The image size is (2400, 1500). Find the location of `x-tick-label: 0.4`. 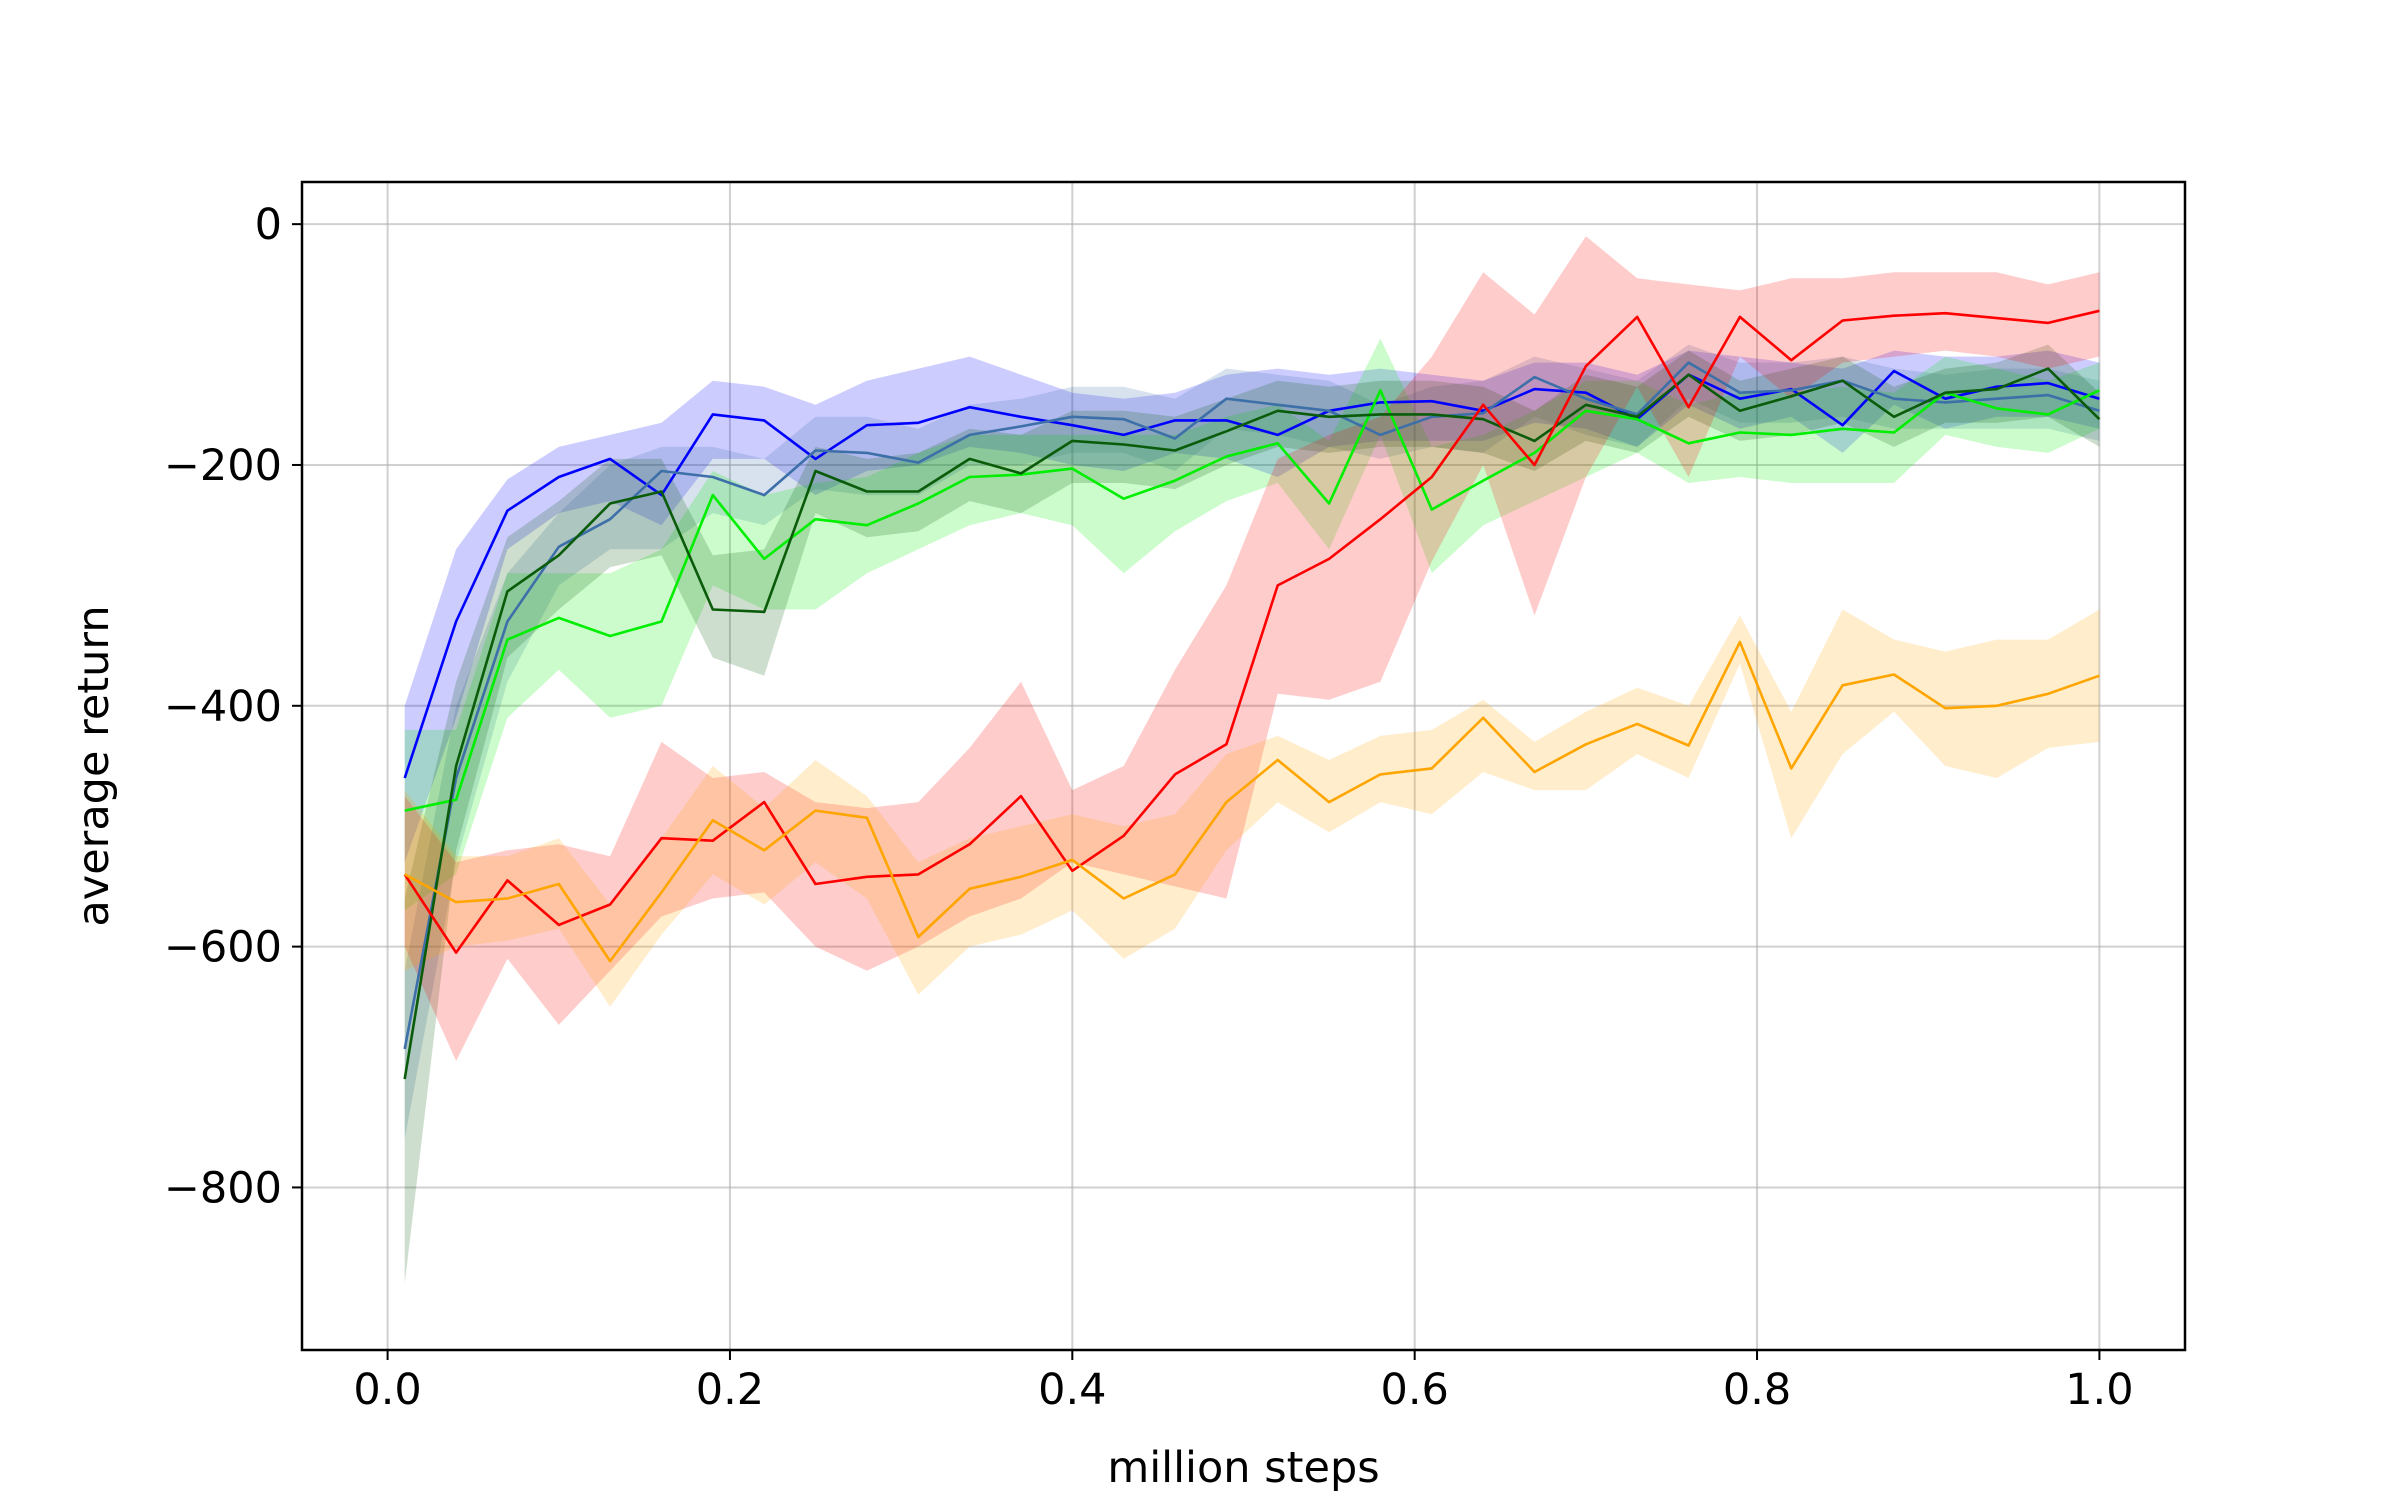

x-tick-label: 0.4 is located at coordinates (1072, 1390).